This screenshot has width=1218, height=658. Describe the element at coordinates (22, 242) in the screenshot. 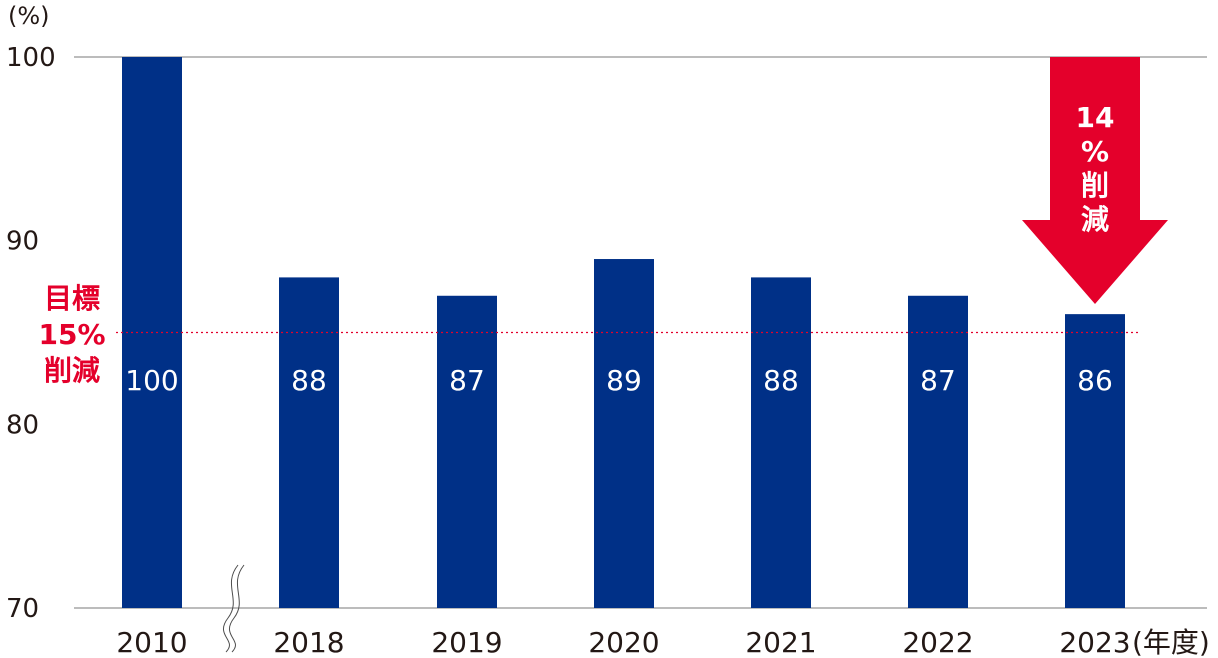

I see `y-tick-label: 90` at that location.